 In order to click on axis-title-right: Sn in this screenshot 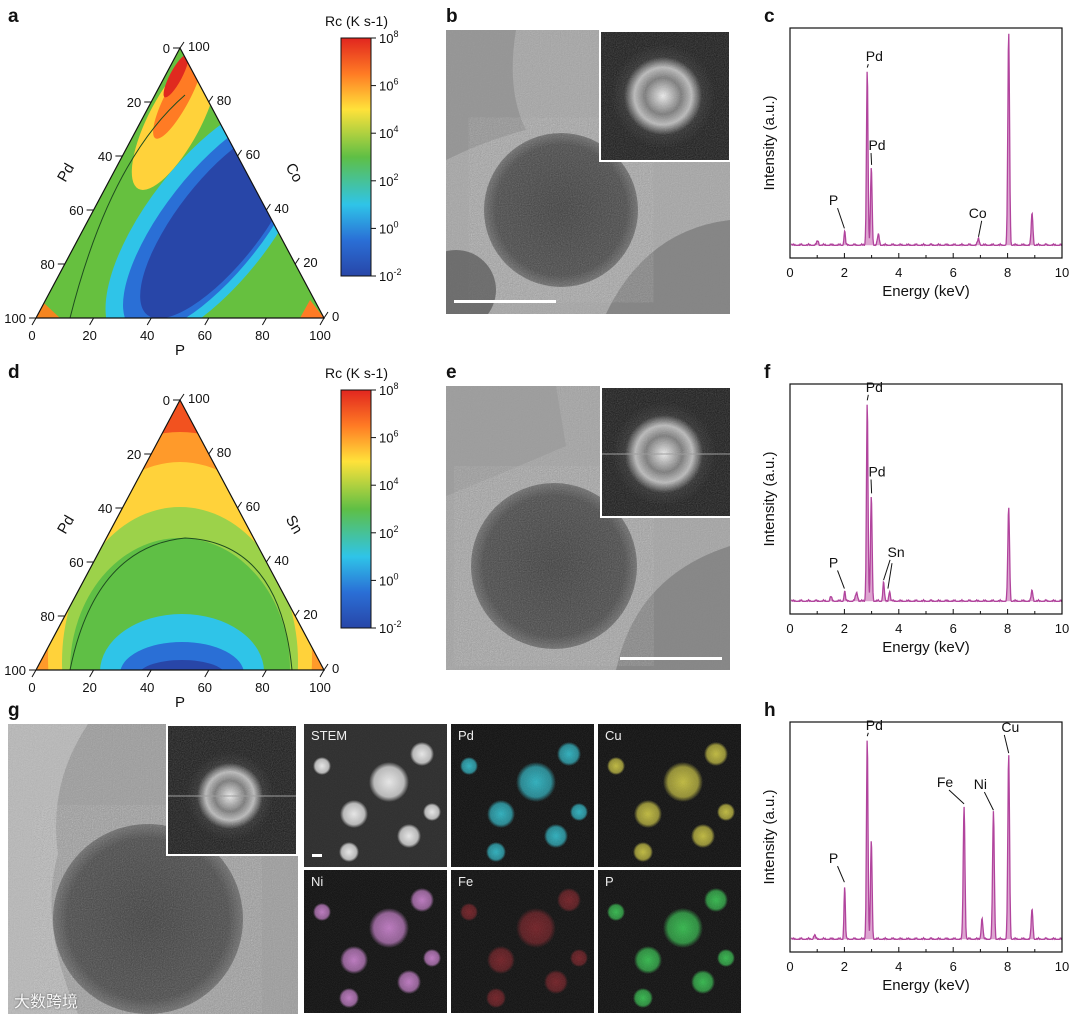, I will do `click(294, 525)`.